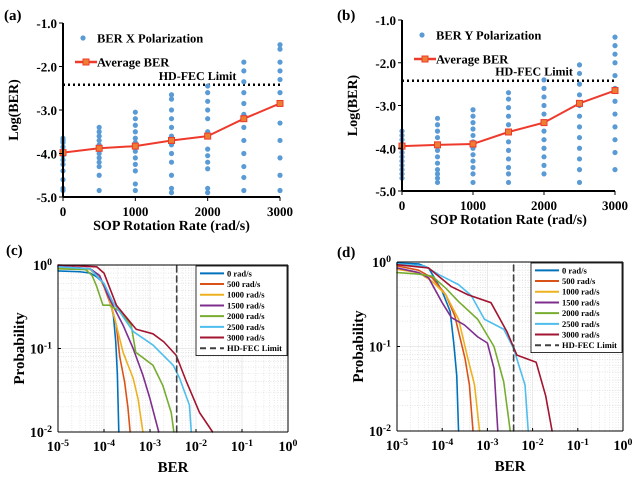 The width and height of the screenshot is (635, 478). What do you see at coordinates (13, 16) in the screenshot?
I see `chart-title: (a)` at bounding box center [13, 16].